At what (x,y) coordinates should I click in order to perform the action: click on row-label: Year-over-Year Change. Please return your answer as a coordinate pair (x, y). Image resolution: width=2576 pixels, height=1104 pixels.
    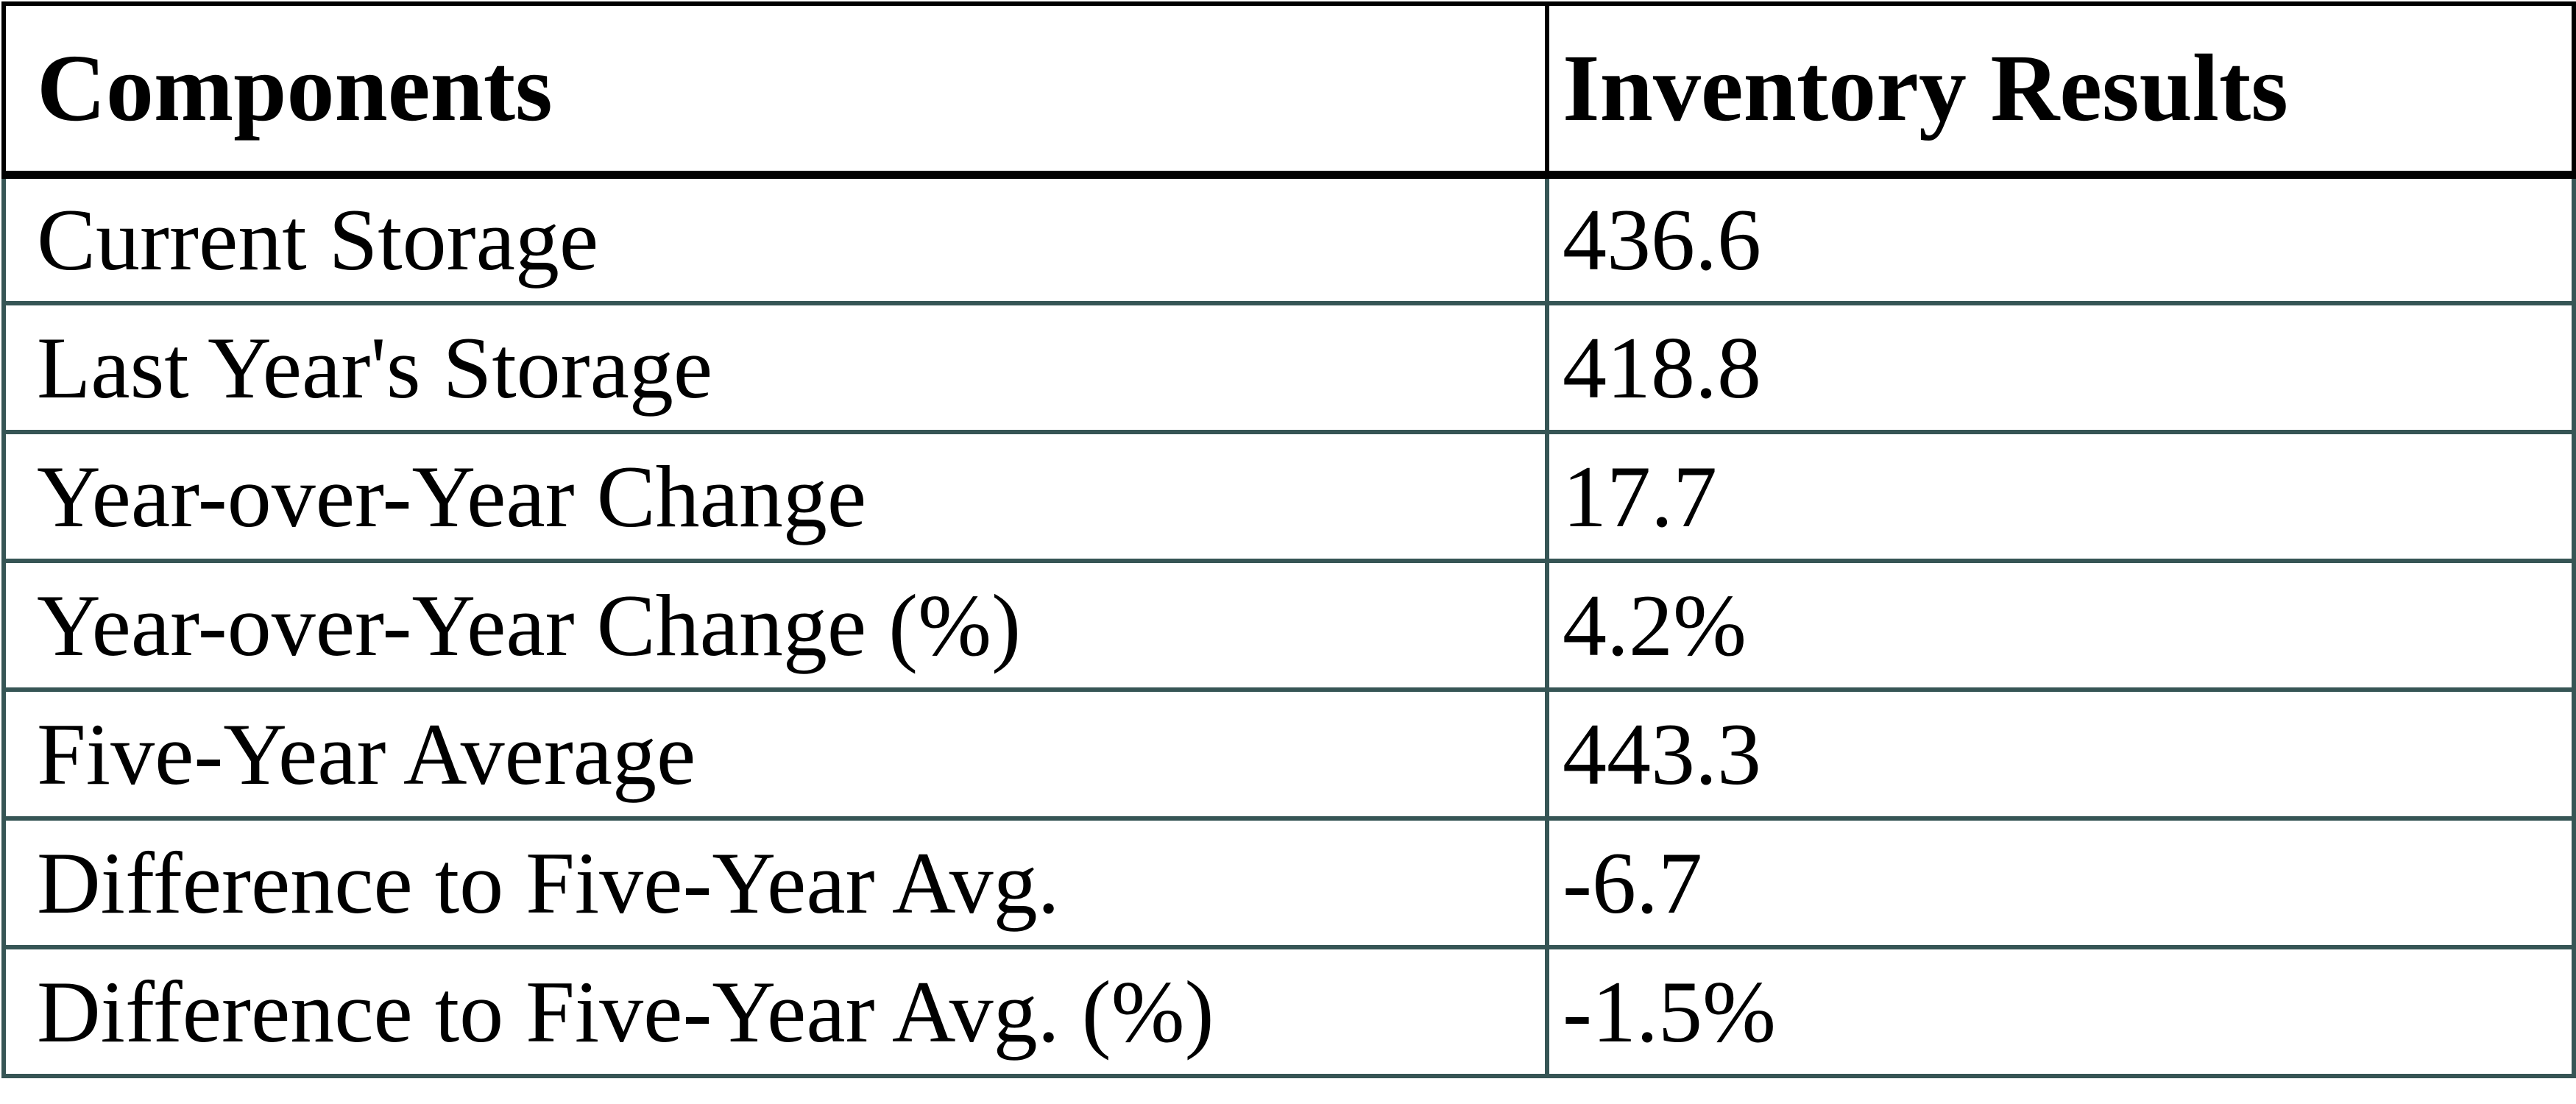
    Looking at the image, I should click on (775, 496).